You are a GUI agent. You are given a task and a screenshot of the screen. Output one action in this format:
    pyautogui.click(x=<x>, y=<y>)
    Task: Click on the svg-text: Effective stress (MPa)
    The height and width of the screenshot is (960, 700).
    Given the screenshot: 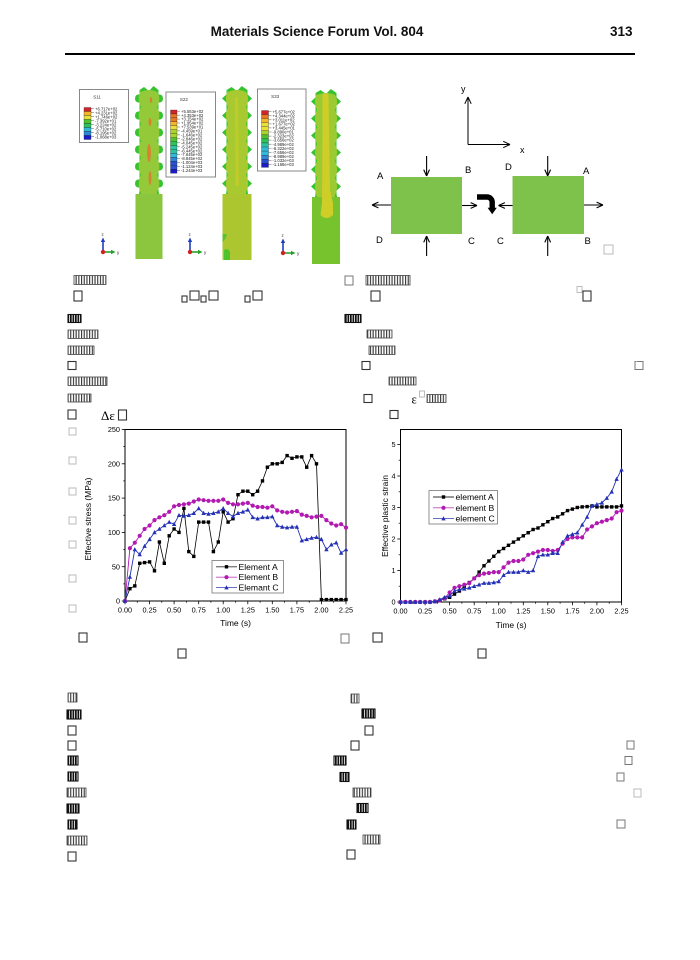 What is the action you would take?
    pyautogui.click(x=88, y=518)
    